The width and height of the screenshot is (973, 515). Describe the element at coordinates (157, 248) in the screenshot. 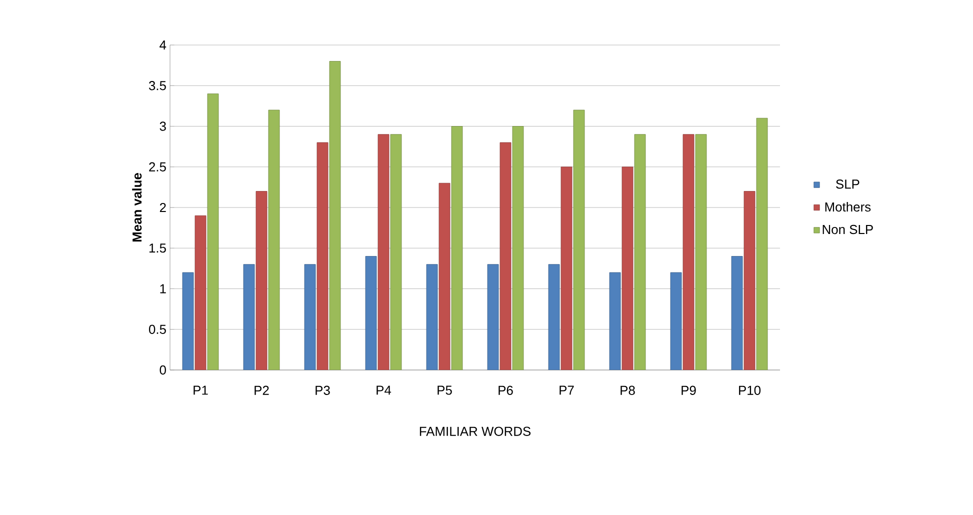

I see `y-tick-label: 1.5` at that location.